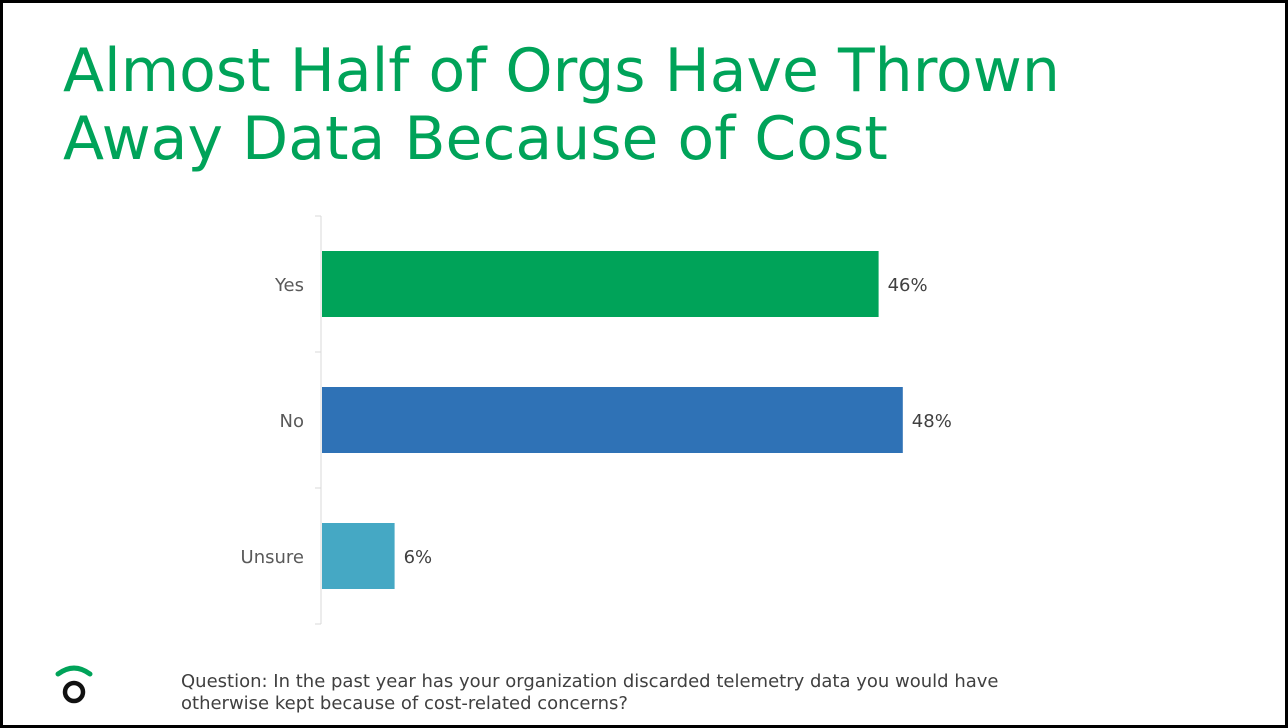 This screenshot has height=728, width=1288. I want to click on bar-no, so click(612, 420).